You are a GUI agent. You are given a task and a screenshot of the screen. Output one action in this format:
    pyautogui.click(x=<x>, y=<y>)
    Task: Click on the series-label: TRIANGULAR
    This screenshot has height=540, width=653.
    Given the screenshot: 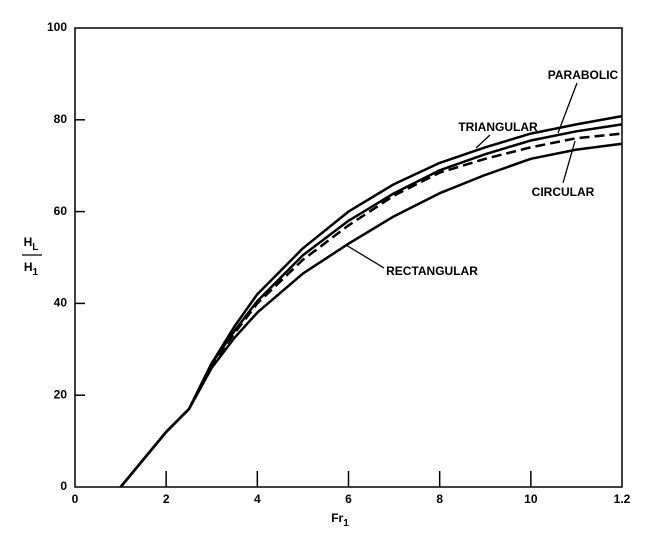 What is the action you would take?
    pyautogui.click(x=498, y=127)
    